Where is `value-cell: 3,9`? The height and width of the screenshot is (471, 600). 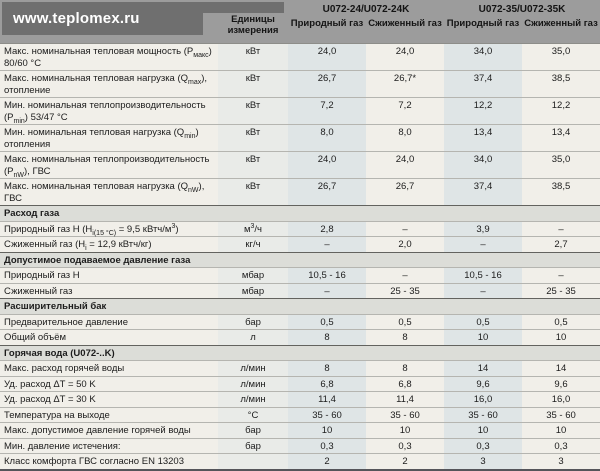 value-cell: 3,9 is located at coordinates (483, 228).